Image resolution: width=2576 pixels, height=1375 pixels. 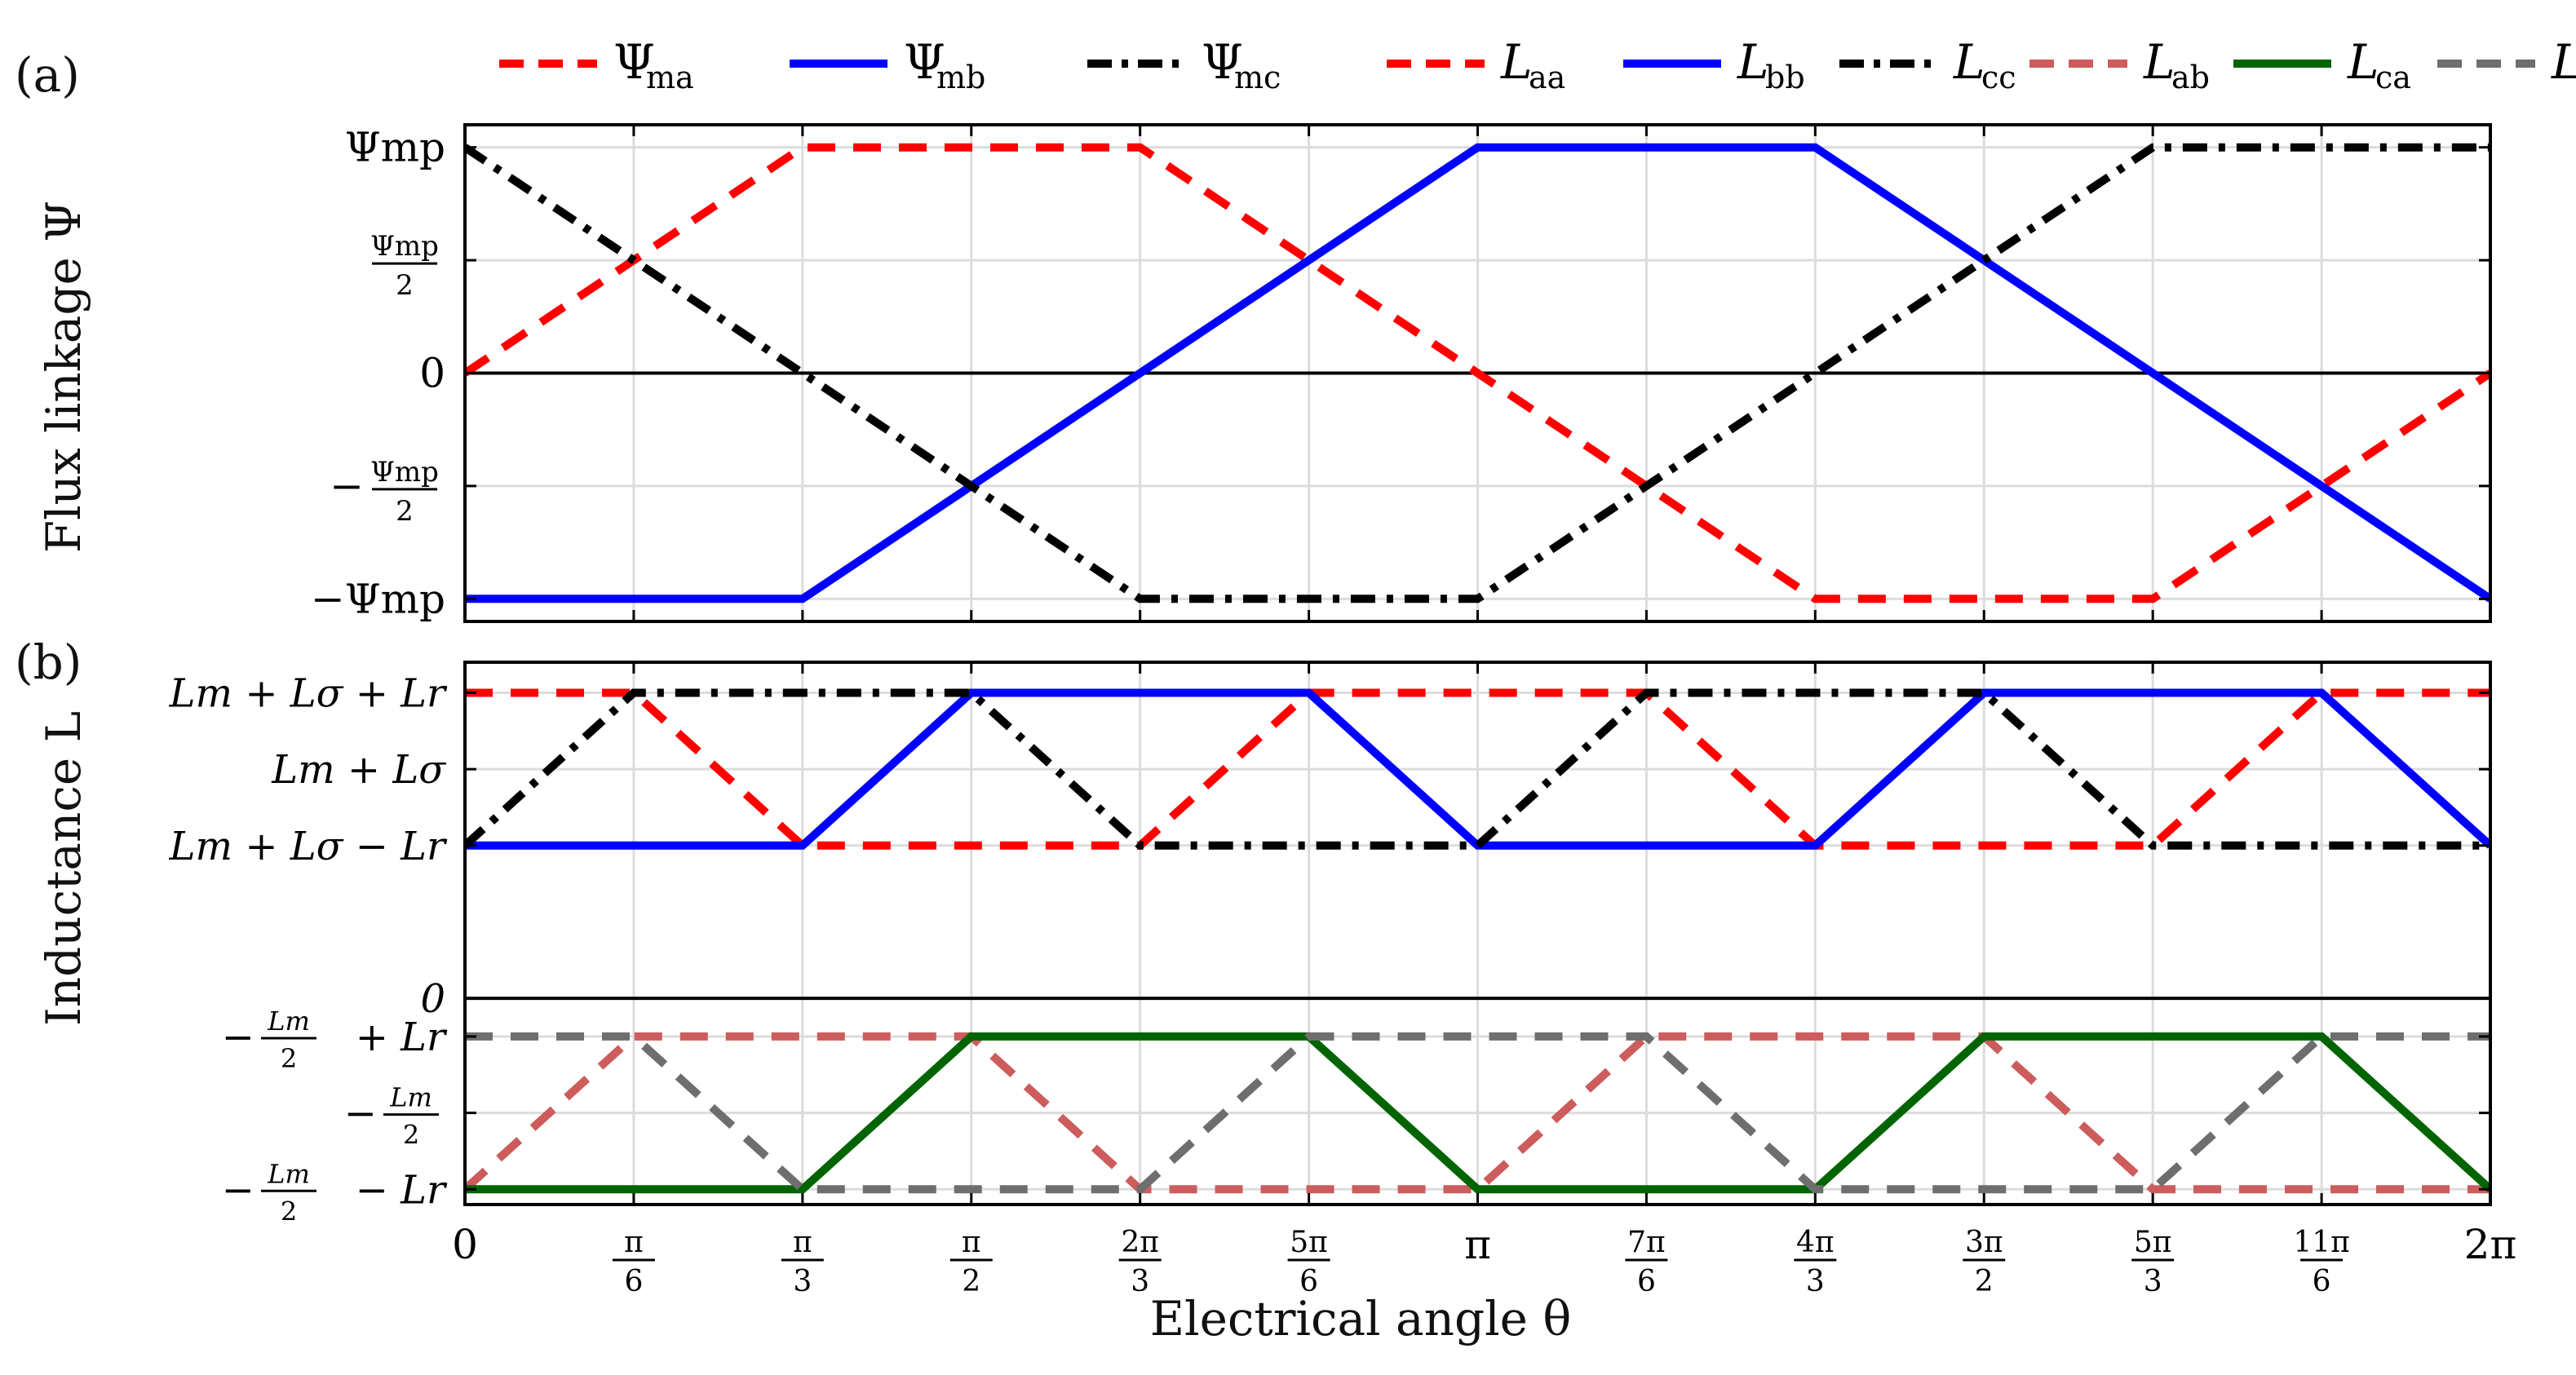 I want to click on y-axis-label-b: Inductance L, so click(x=63, y=869).